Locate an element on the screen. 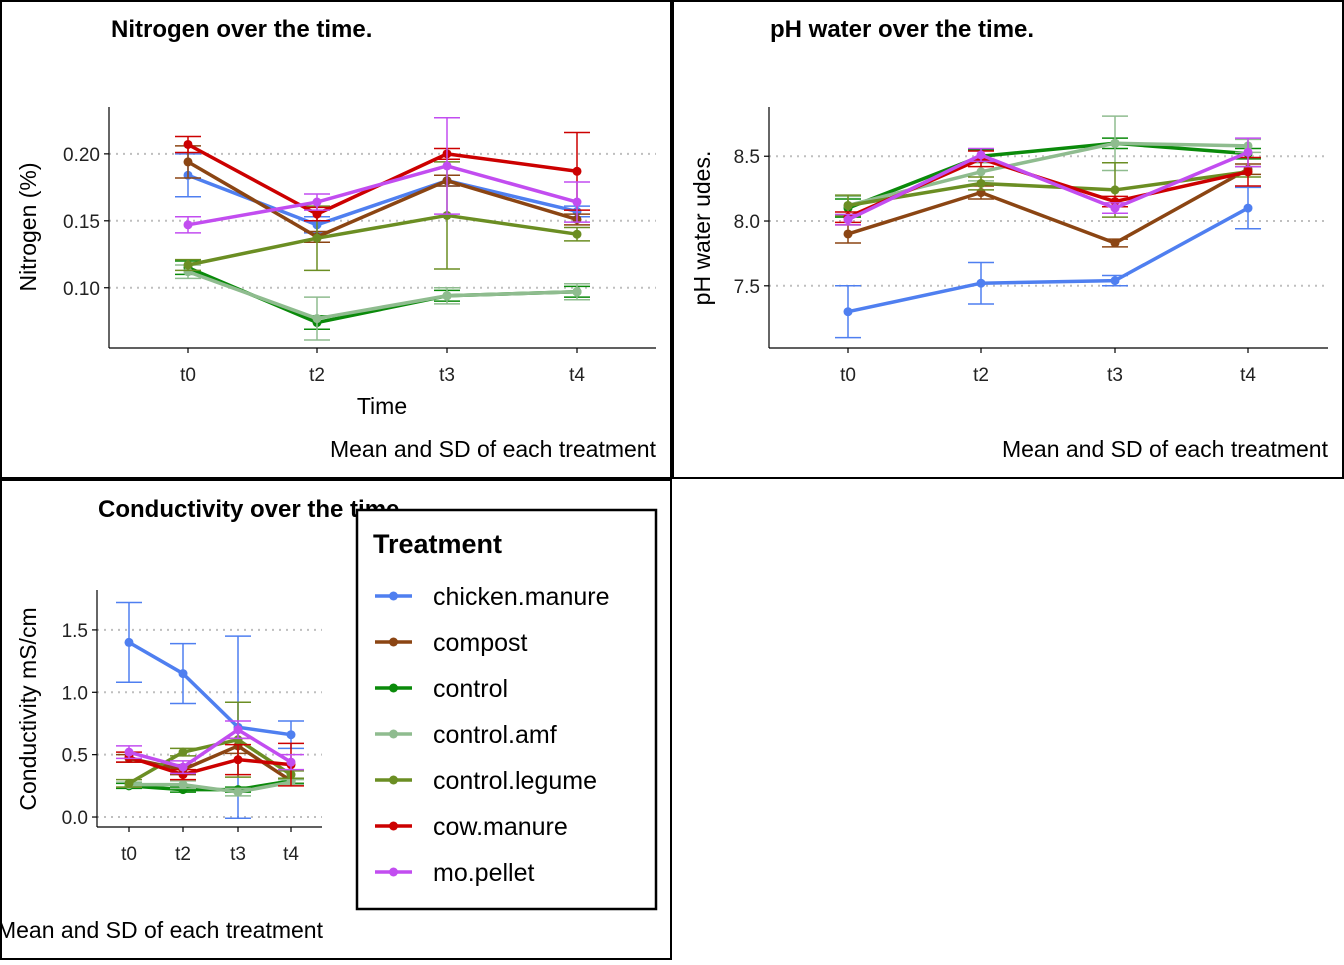  legend-item: control.legume is located at coordinates (486, 781).